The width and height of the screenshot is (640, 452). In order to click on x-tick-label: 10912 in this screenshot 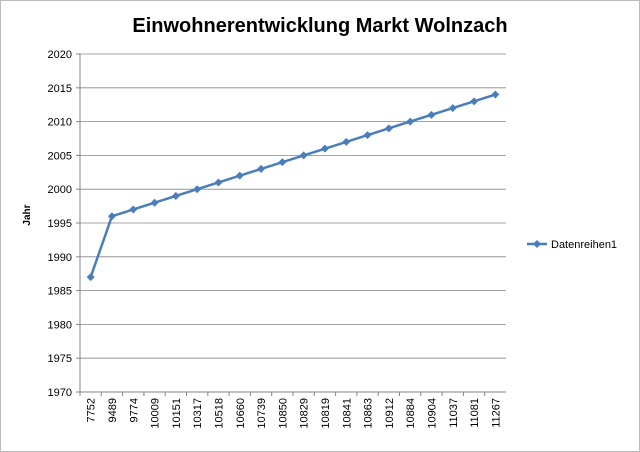, I will do `click(390, 413)`.